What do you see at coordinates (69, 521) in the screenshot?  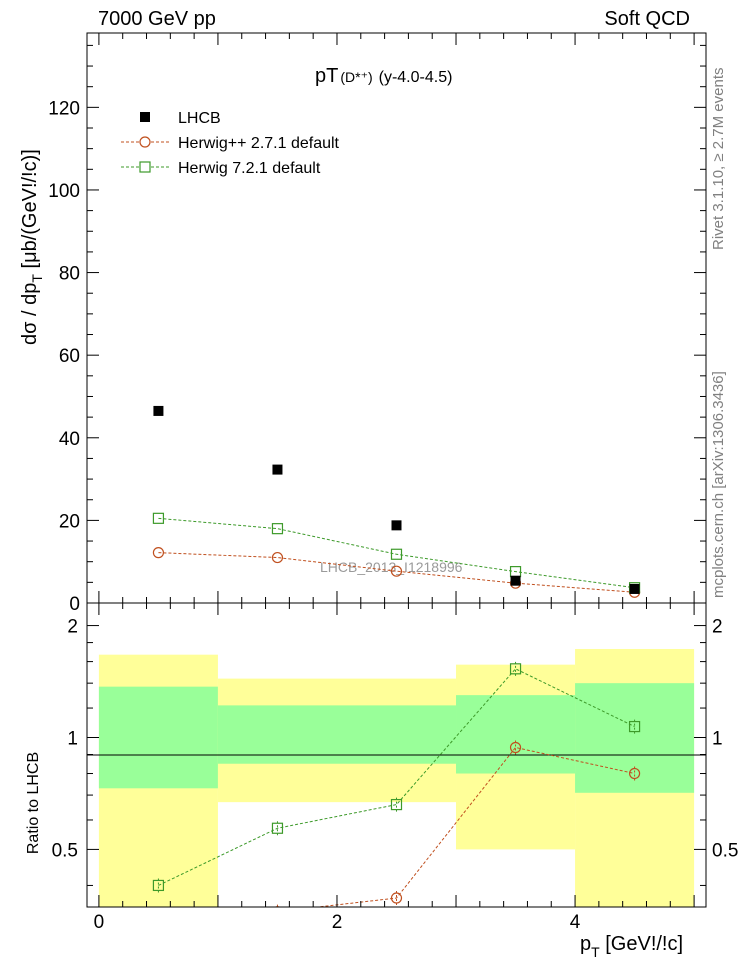 I see `main-ytick-label: 20` at bounding box center [69, 521].